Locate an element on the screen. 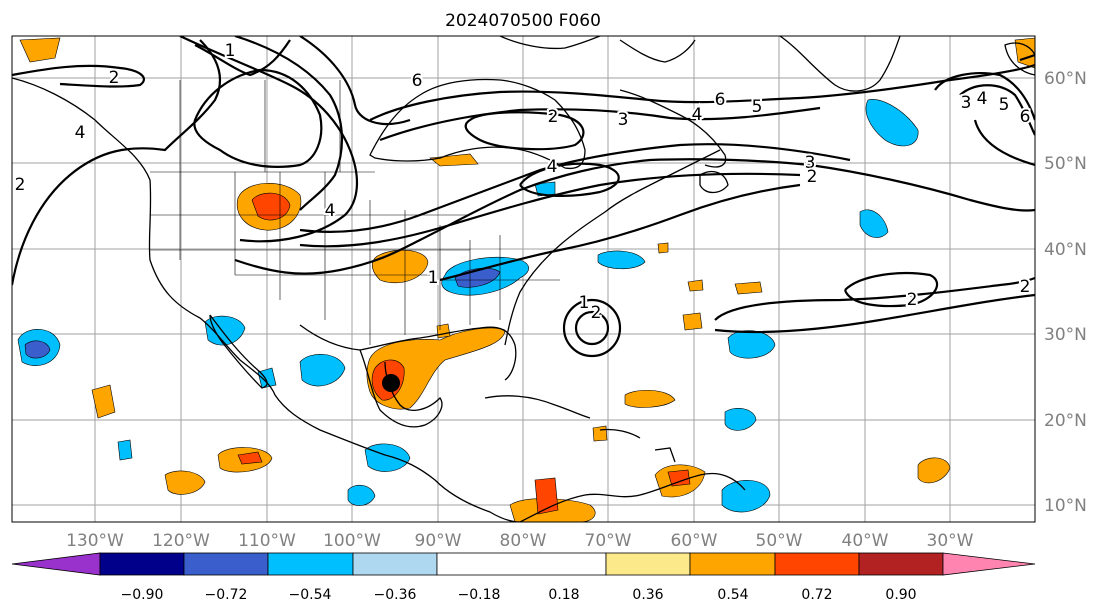  colorbar-tick: 0.54 is located at coordinates (732, 595).